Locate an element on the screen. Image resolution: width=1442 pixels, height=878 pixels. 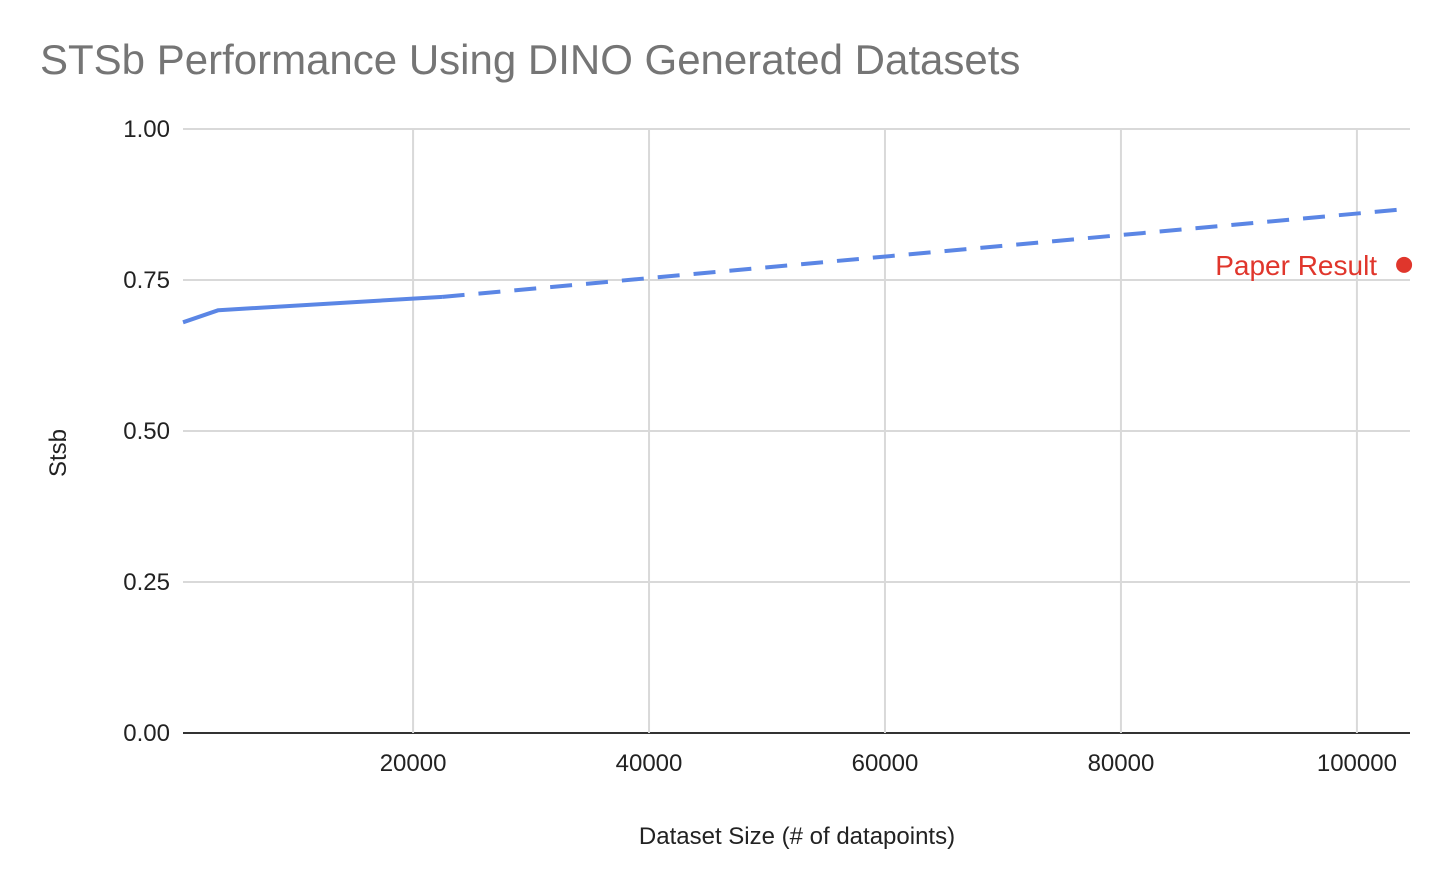
y-axis-ticks: 0.00 0.25 0.50 0.75 1.00 is located at coordinates (146, 431).